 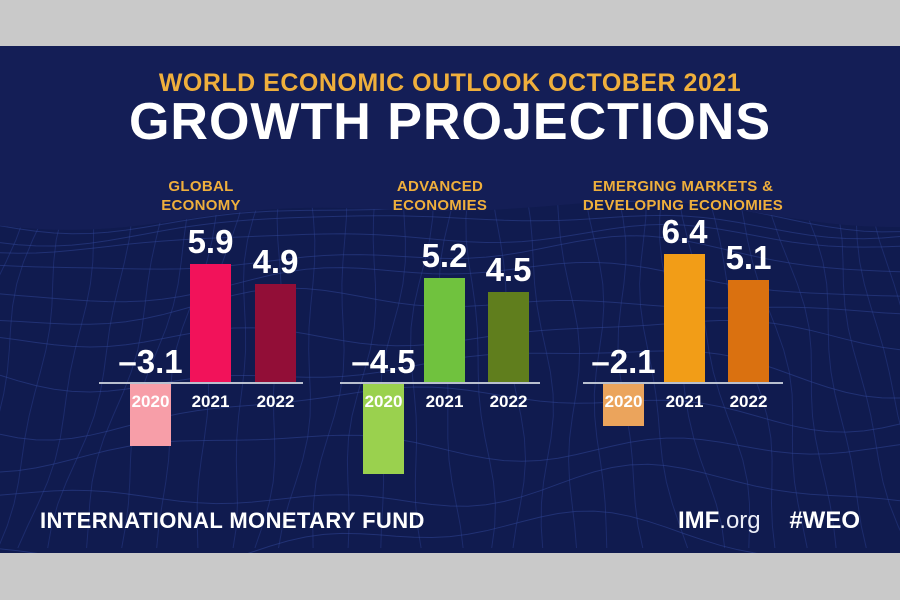 I want to click on top-gray-band, so click(x=450, y=23).